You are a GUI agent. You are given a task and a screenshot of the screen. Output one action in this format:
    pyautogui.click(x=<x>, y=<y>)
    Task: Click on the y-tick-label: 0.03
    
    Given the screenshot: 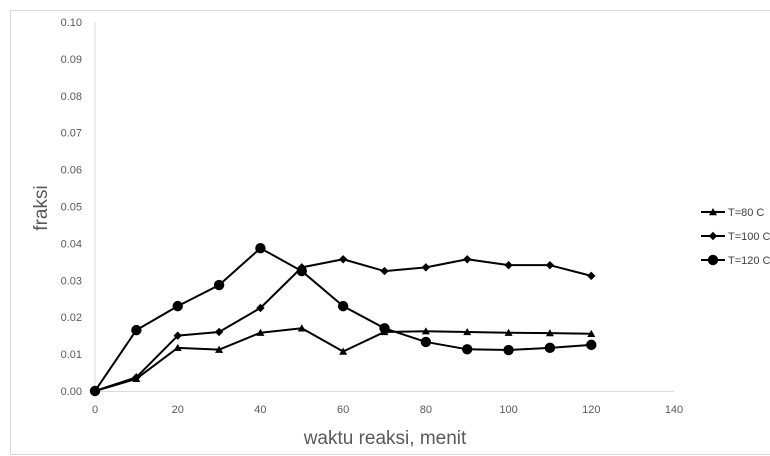 What is the action you would take?
    pyautogui.click(x=71, y=281)
    